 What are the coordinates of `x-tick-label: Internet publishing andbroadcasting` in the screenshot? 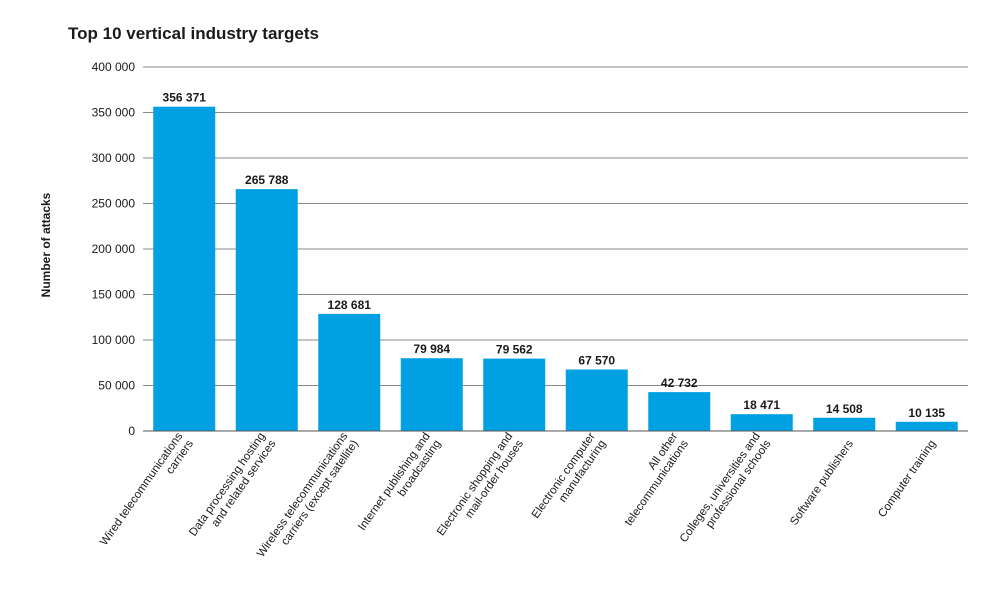 It's located at (399, 486).